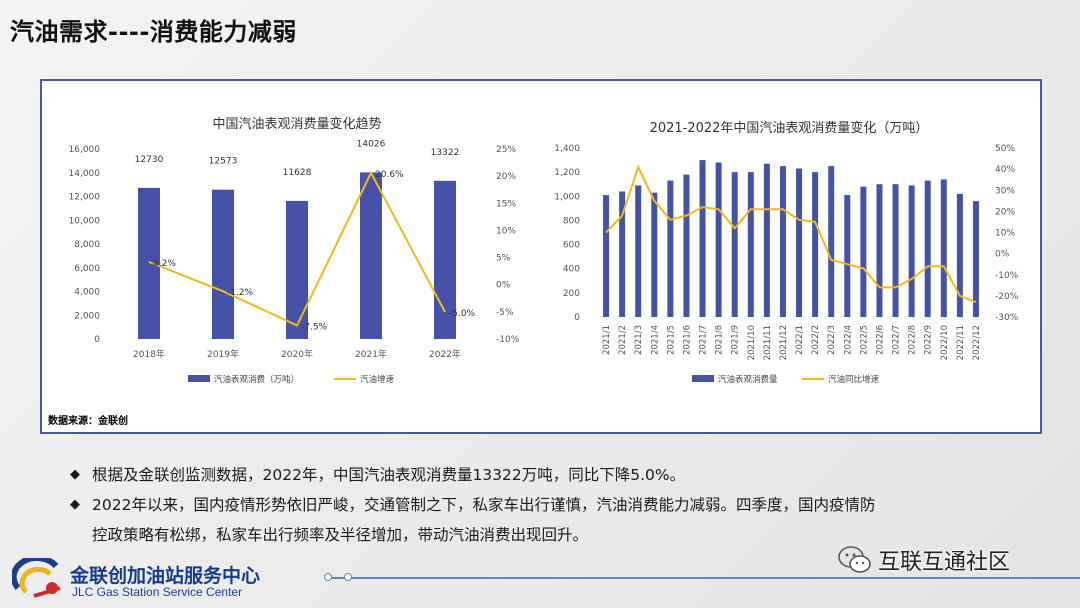 The image size is (1080, 608). Describe the element at coordinates (340, 535) in the screenshot. I see `bullet-text-3: 控政策略有松绑，私家车出行频率及半径增加，带动汽油消费出现回升。` at that location.